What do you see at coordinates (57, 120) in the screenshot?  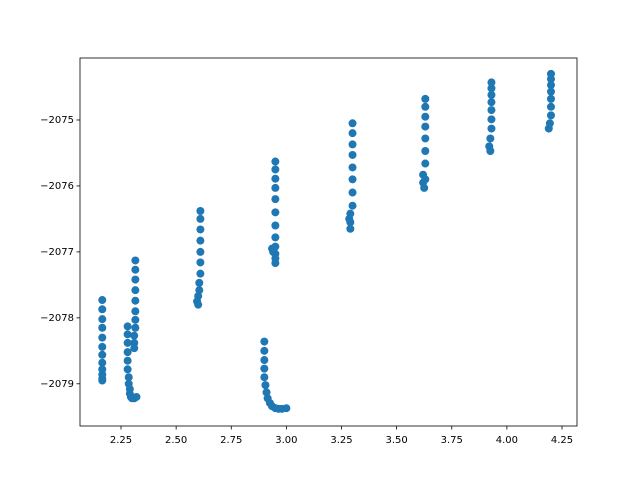 I see `y-tick-label: −2075` at bounding box center [57, 120].